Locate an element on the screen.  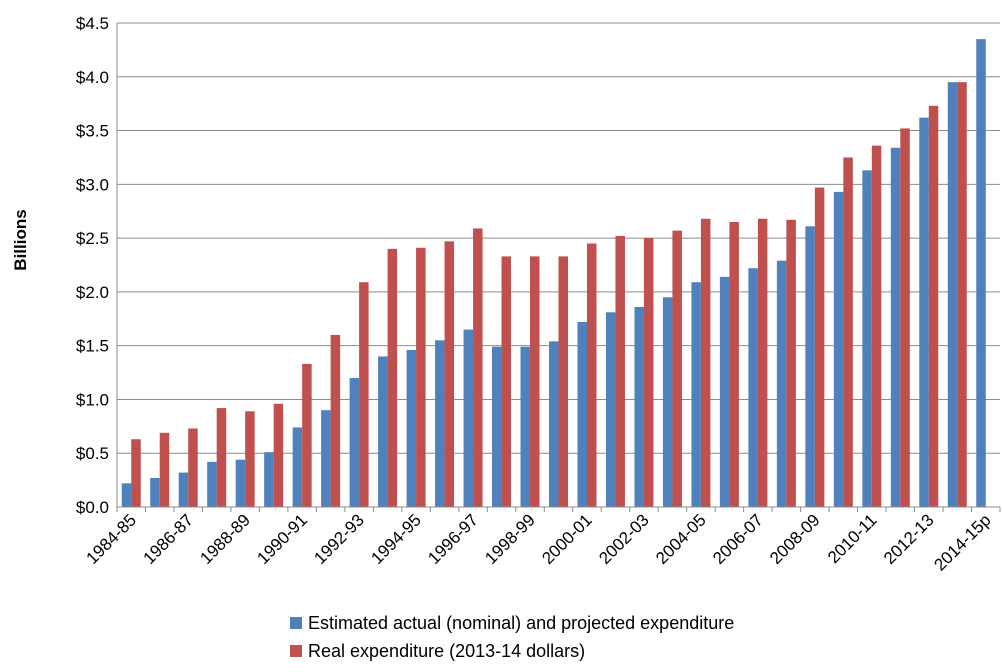
x-tick-label: 1996-97 is located at coordinates (453, 539).